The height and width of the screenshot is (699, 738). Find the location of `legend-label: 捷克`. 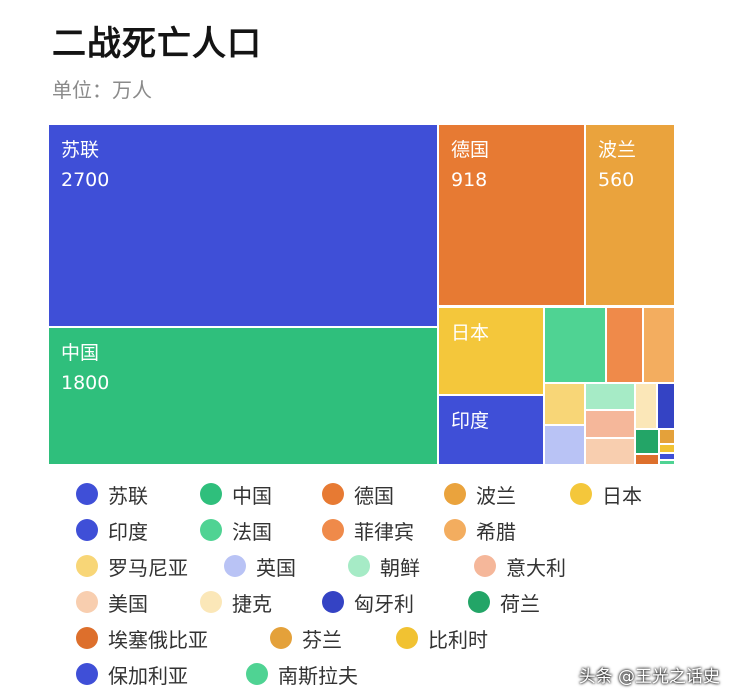

legend-label: 捷克 is located at coordinates (252, 603).